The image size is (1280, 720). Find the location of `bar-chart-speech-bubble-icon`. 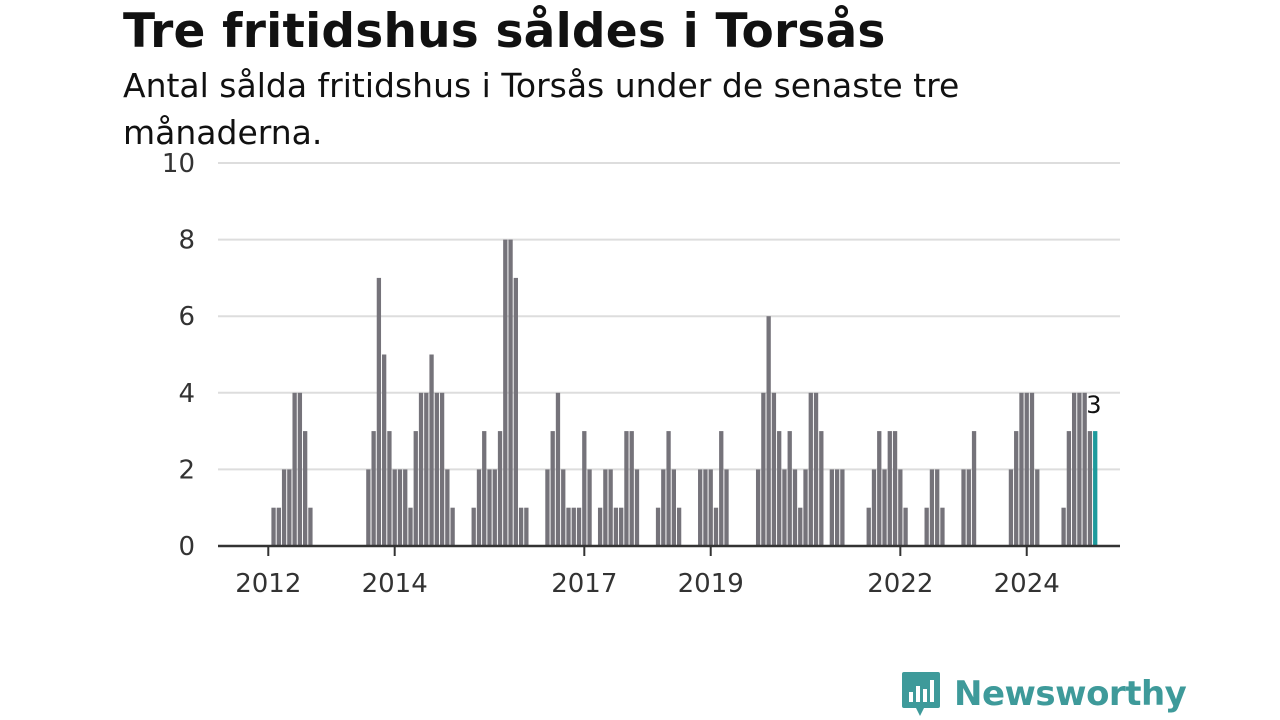

bar-chart-speech-bubble-icon is located at coordinates (921, 694).